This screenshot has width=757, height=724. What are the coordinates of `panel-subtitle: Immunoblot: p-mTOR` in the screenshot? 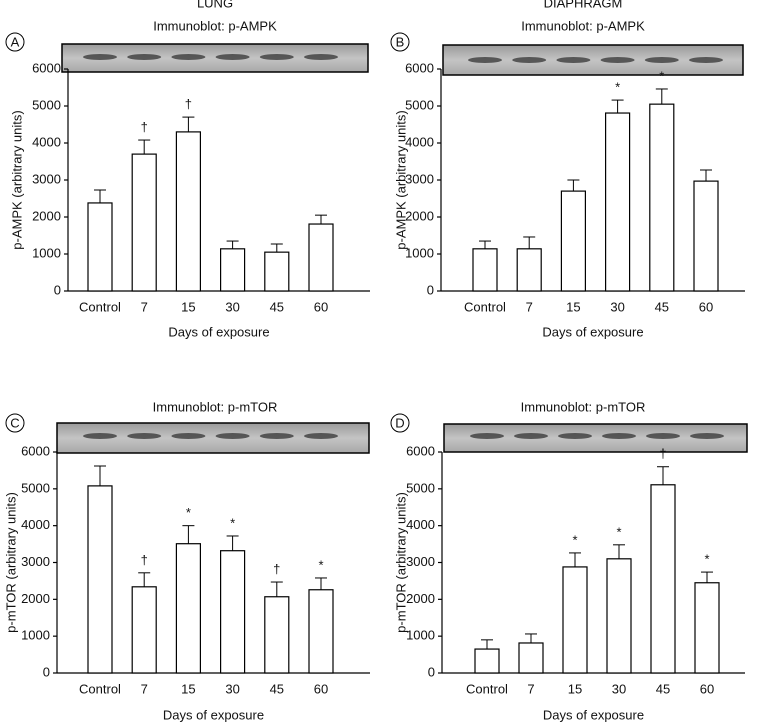 It's located at (215, 406).